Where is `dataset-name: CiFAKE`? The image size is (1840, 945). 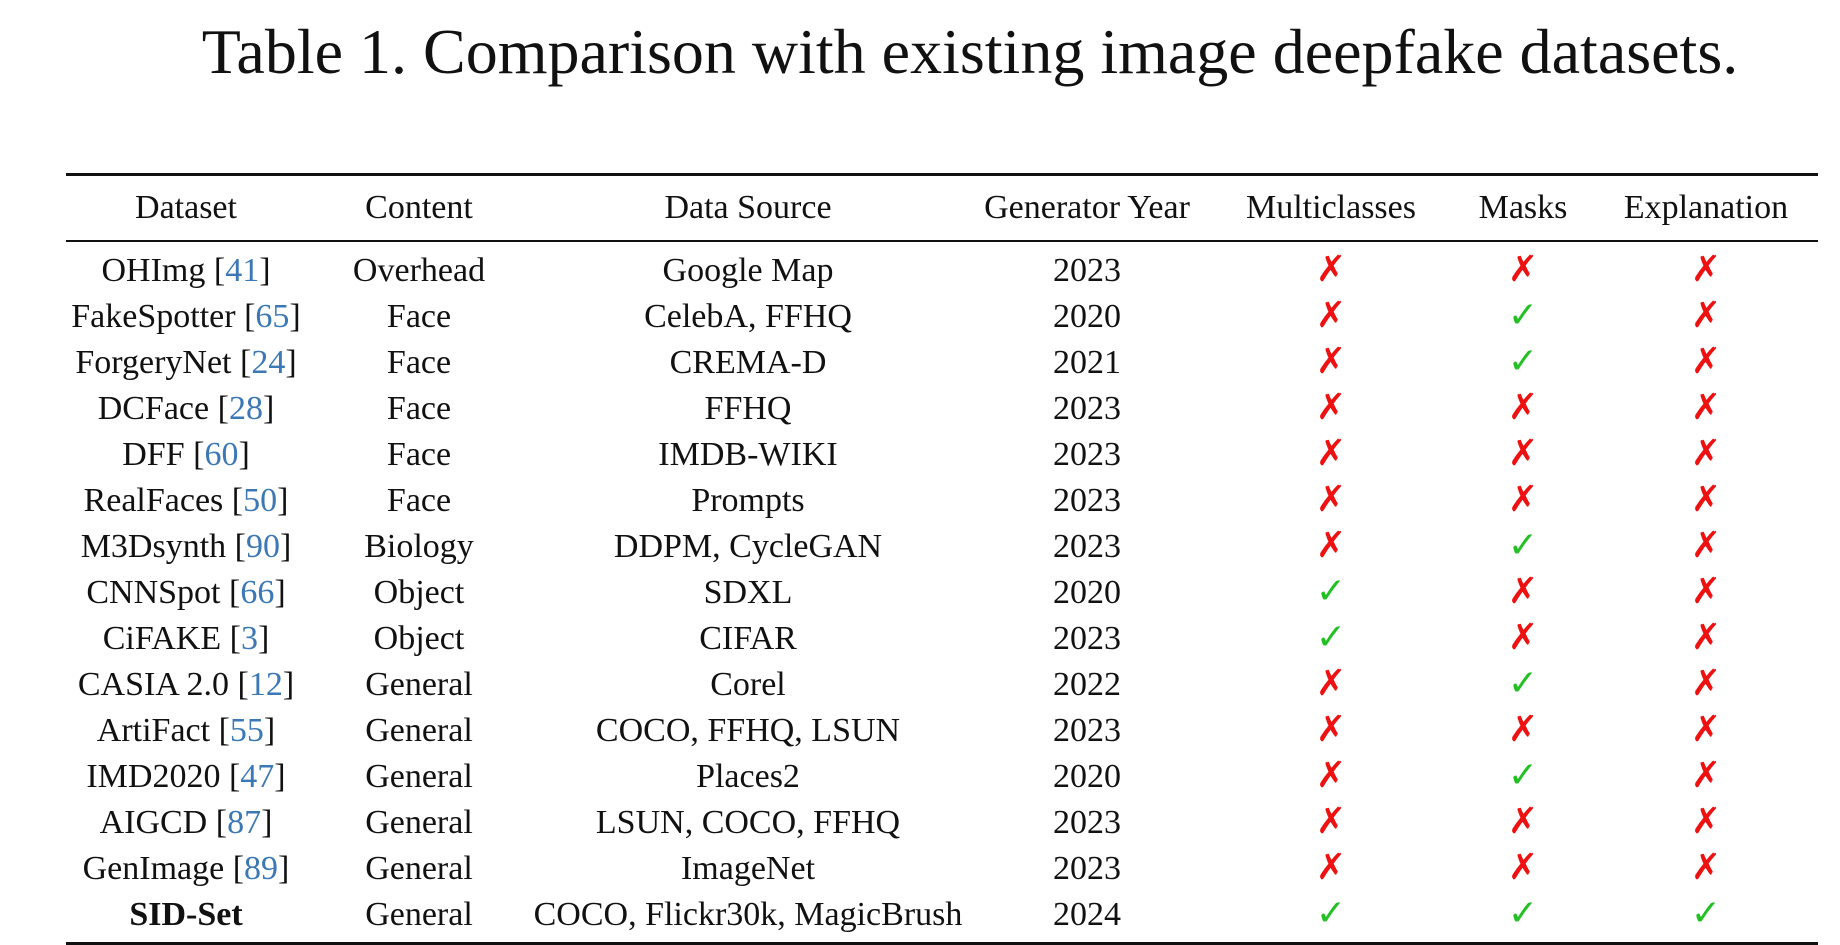
dataset-name: CiFAKE is located at coordinates (162, 638).